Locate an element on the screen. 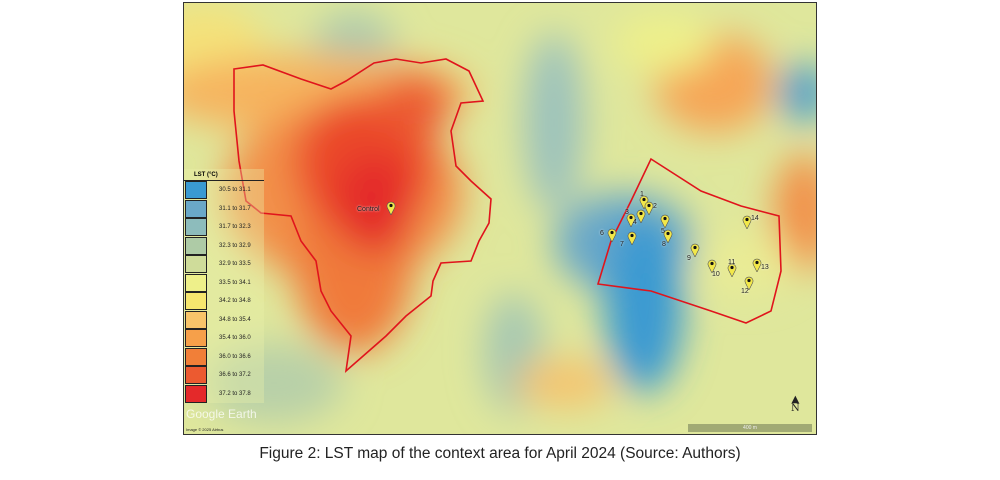 The width and height of the screenshot is (1000, 480). legend-item: 34.8 to 35.4 is located at coordinates (224, 320).